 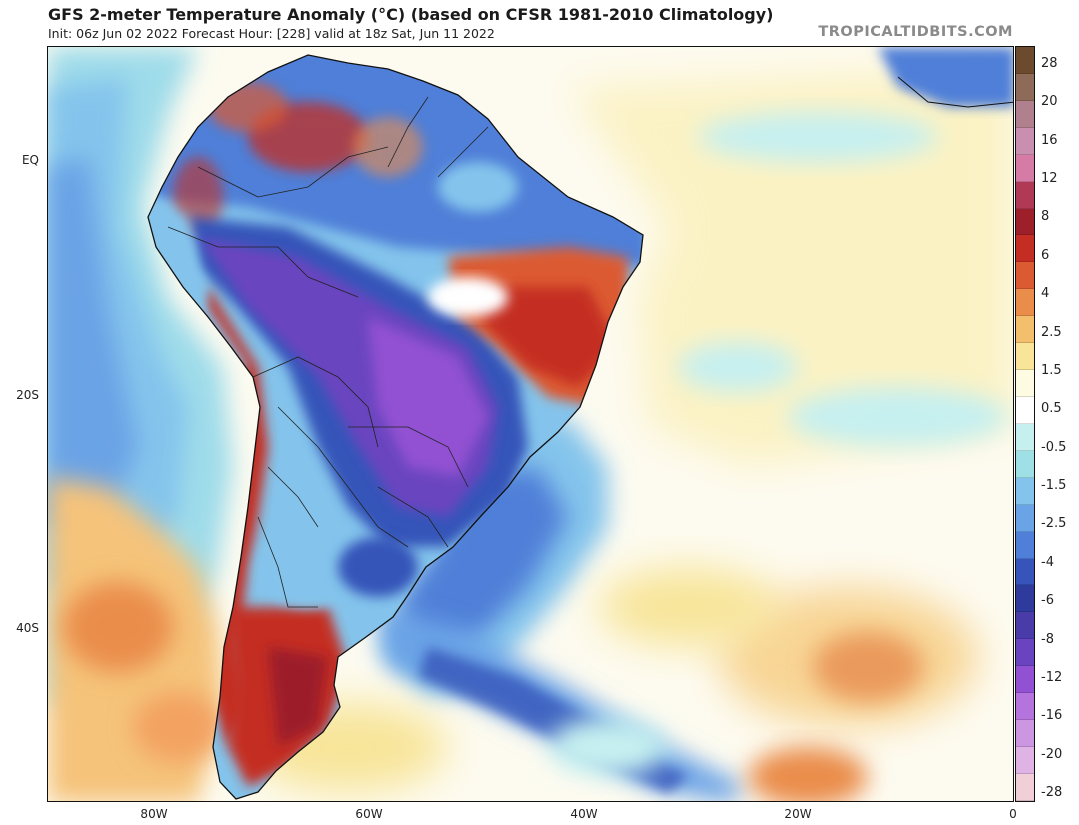 What do you see at coordinates (915, 32) in the screenshot?
I see `brand-watermark: TROPICALTIDBITS.COM` at bounding box center [915, 32].